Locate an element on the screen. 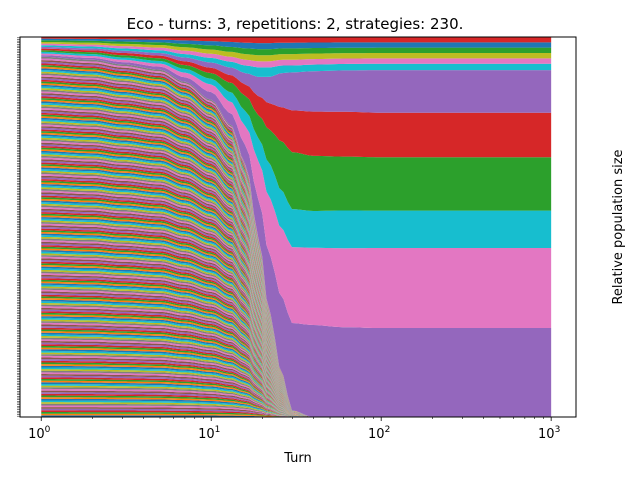 Image resolution: width=640 pixels, height=480 pixels. area-strategy-h-pink- is located at coordinates (296, 55).